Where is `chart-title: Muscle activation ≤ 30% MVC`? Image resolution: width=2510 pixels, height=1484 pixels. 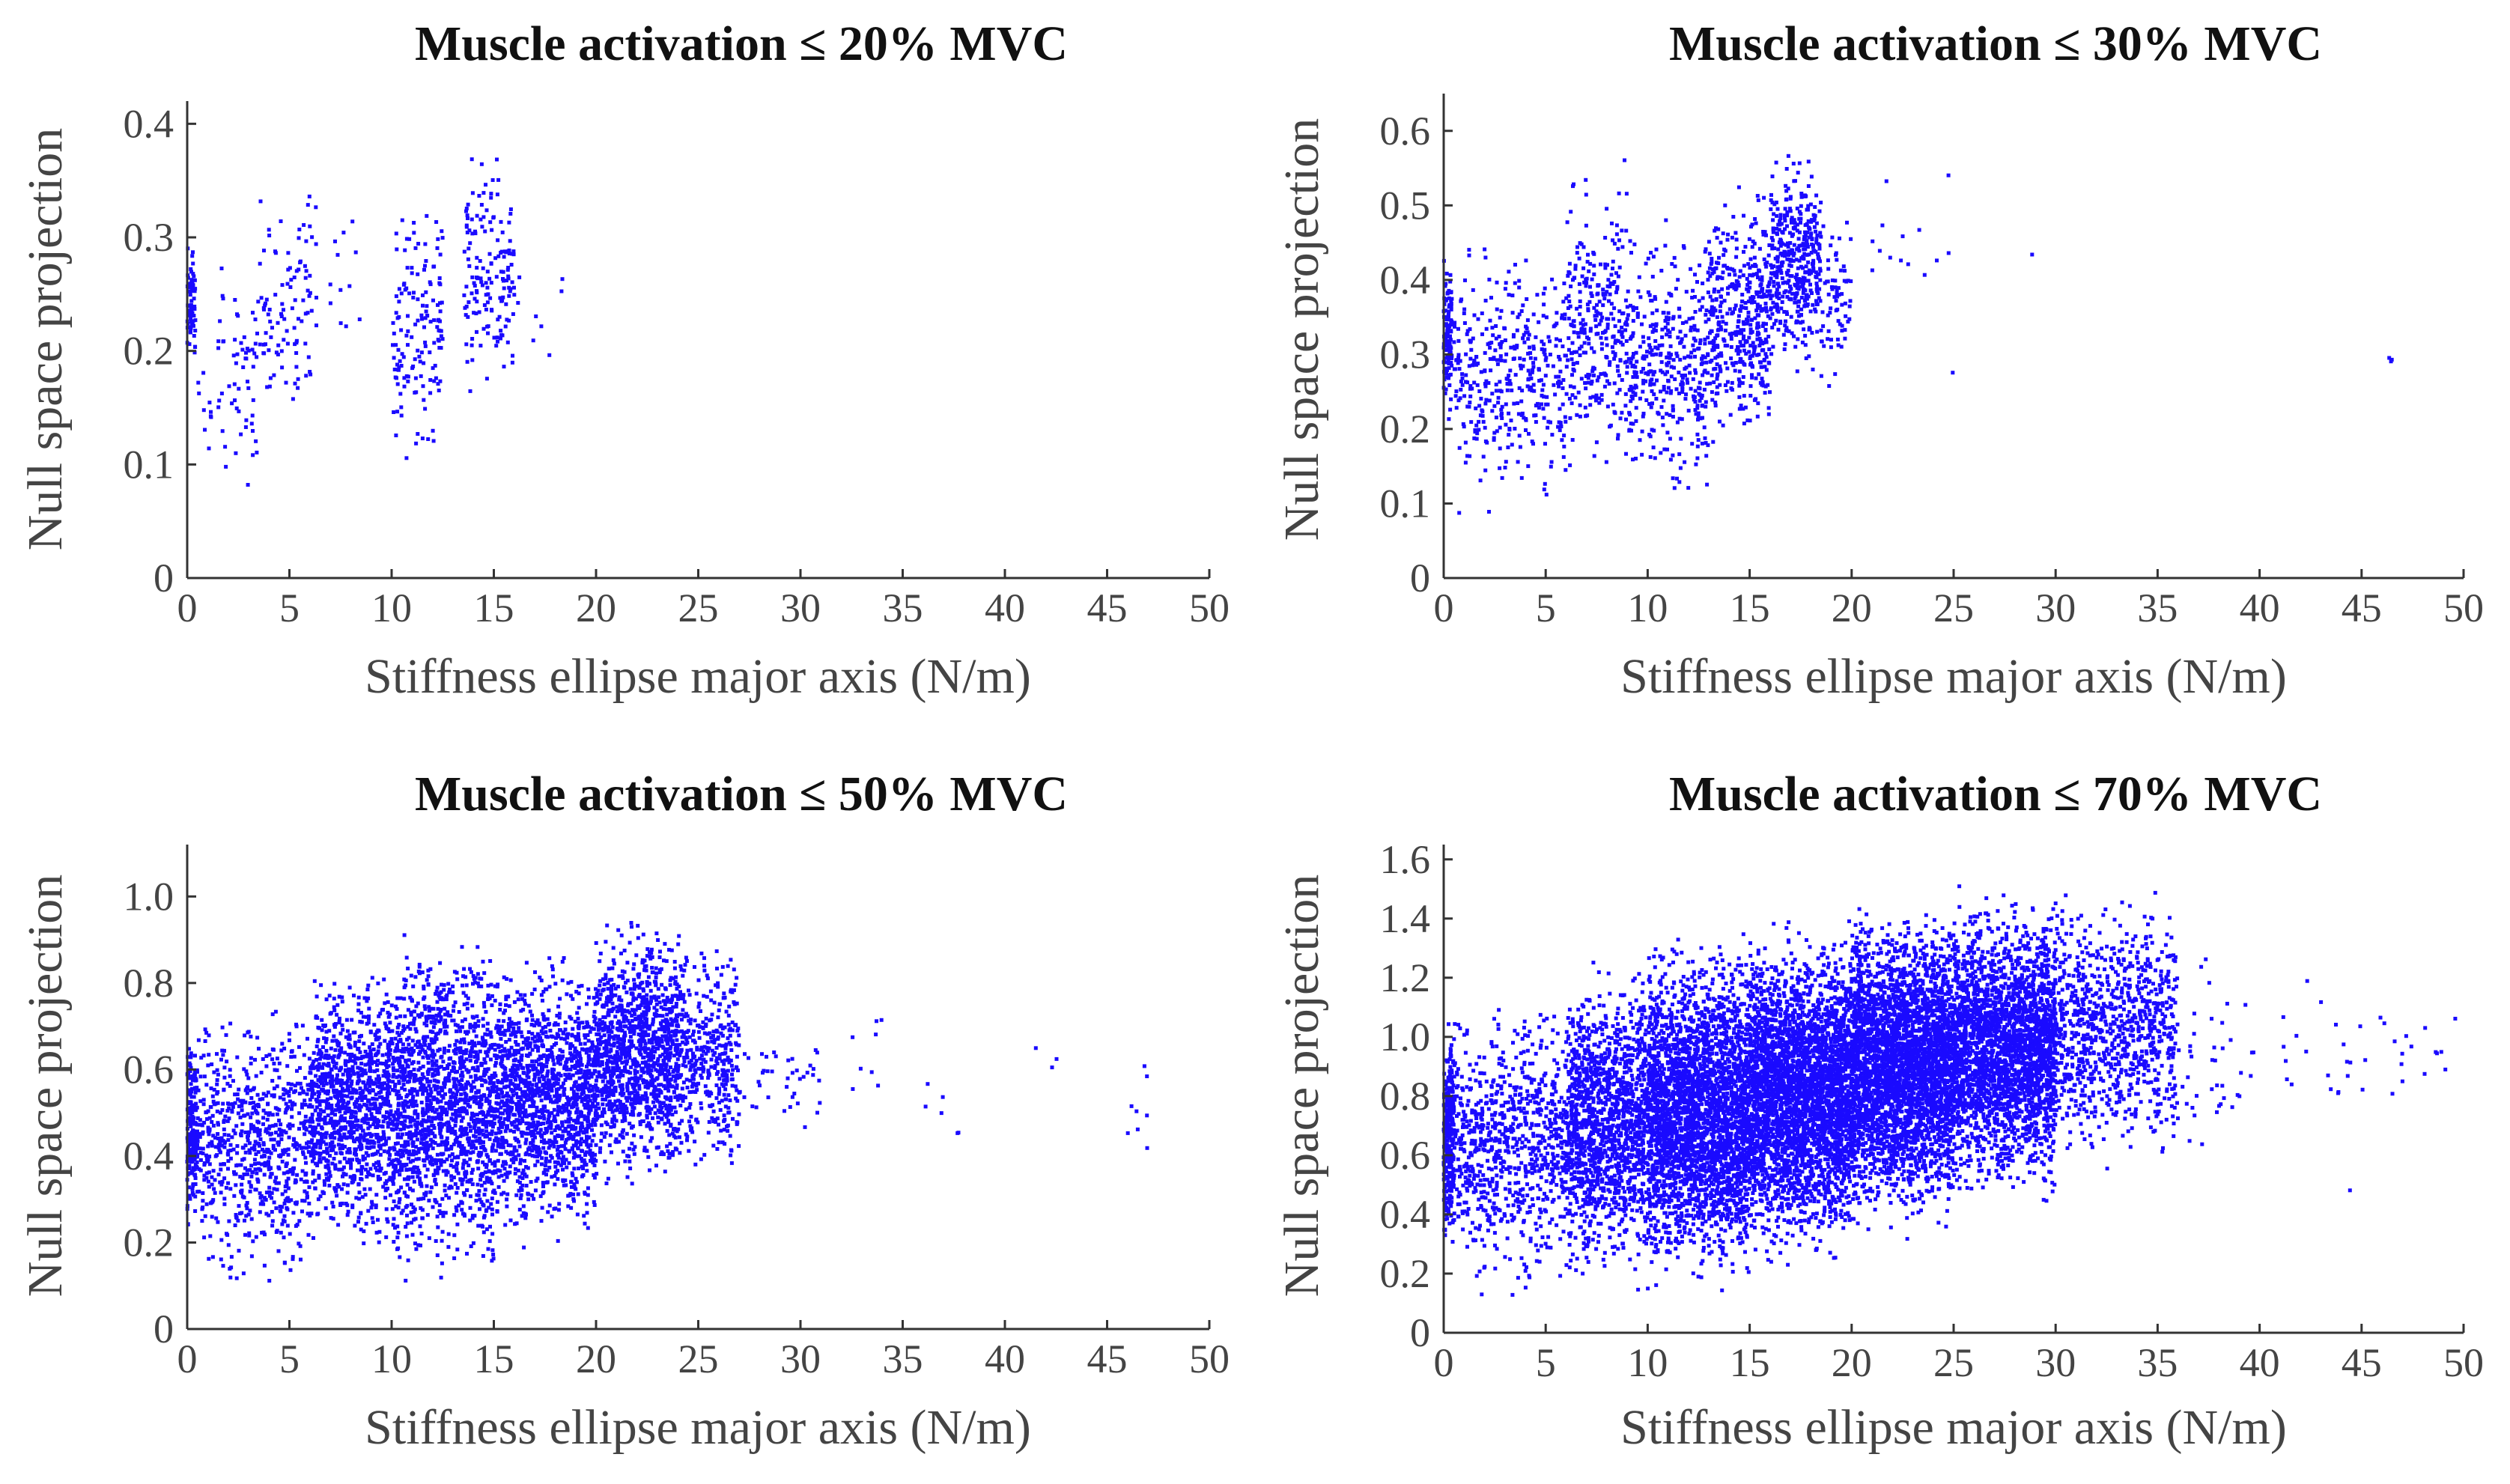
chart-title: Muscle activation ≤ 30% MVC is located at coordinates (1996, 43).